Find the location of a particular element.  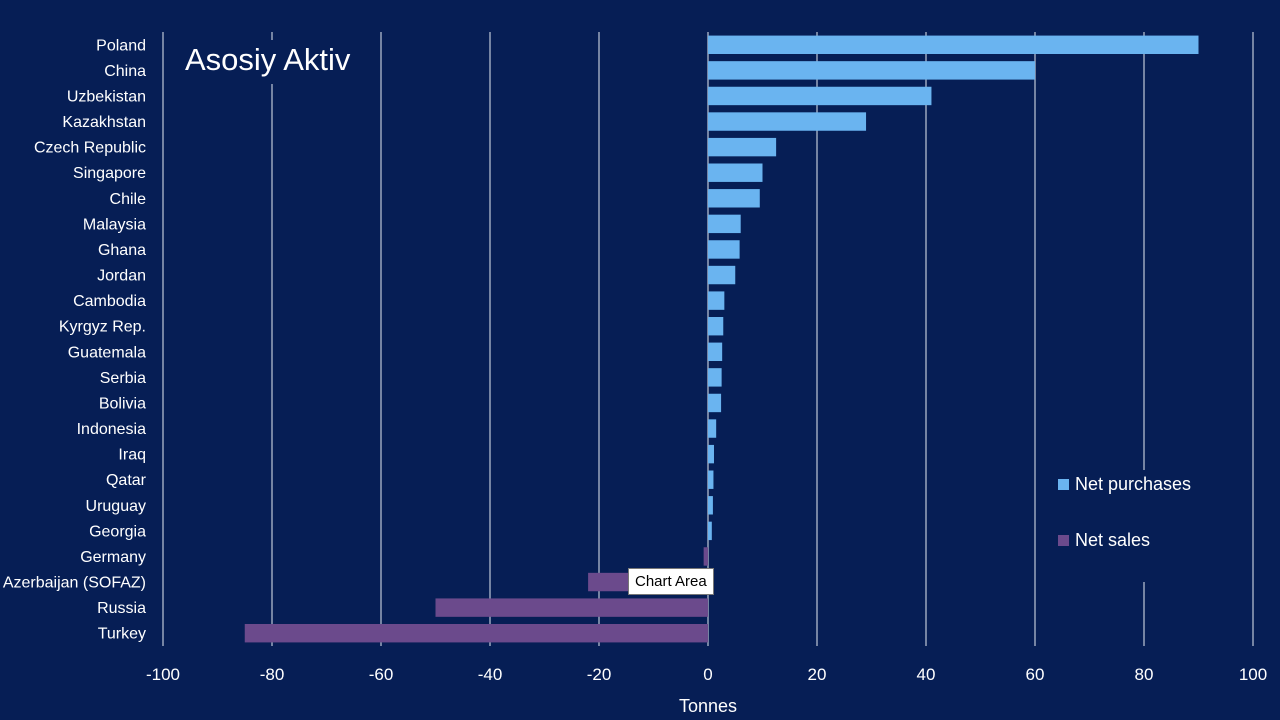

legend-swatch-net-purchases is located at coordinates (1063, 484).